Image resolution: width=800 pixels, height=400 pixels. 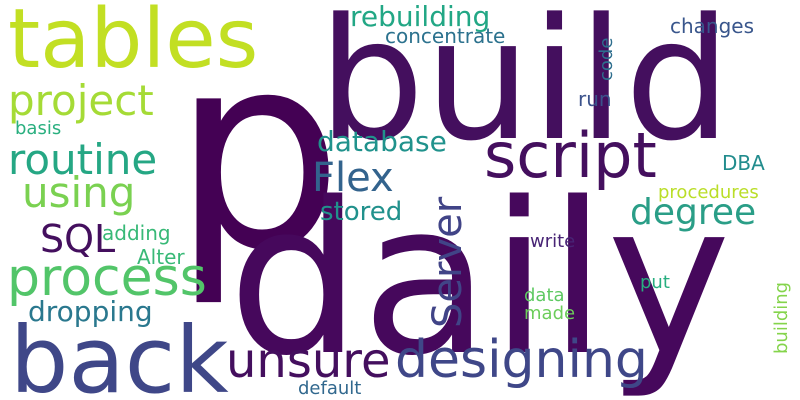 What do you see at coordinates (693, 212) in the screenshot?
I see `word-degree: degree` at bounding box center [693, 212].